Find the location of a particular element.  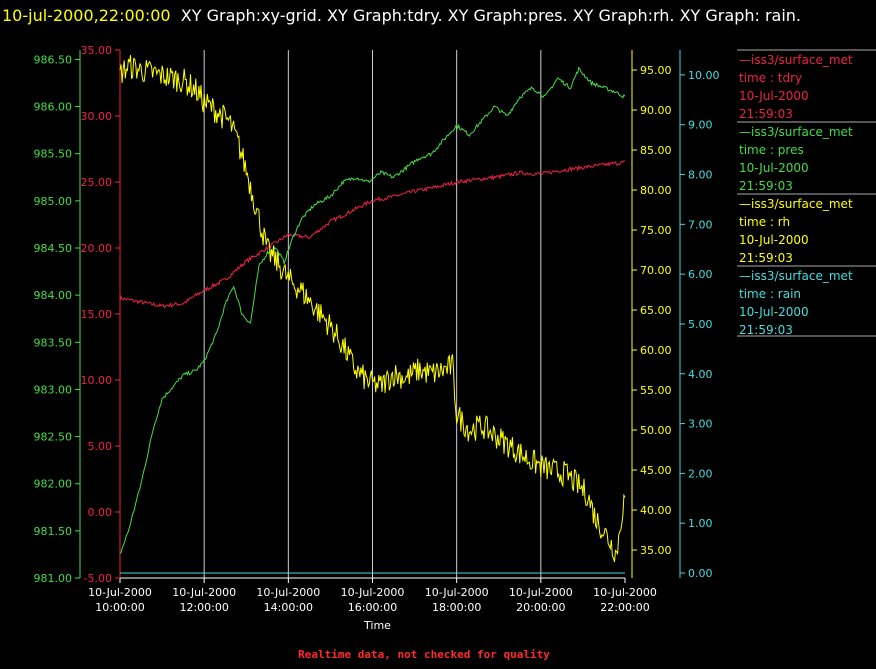

x-tick-label-time: 20:00:00 is located at coordinates (540, 607).